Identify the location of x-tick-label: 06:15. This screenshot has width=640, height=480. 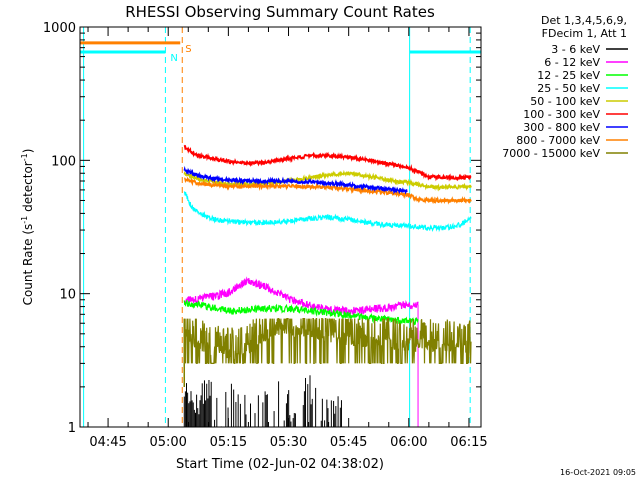
(468, 442).